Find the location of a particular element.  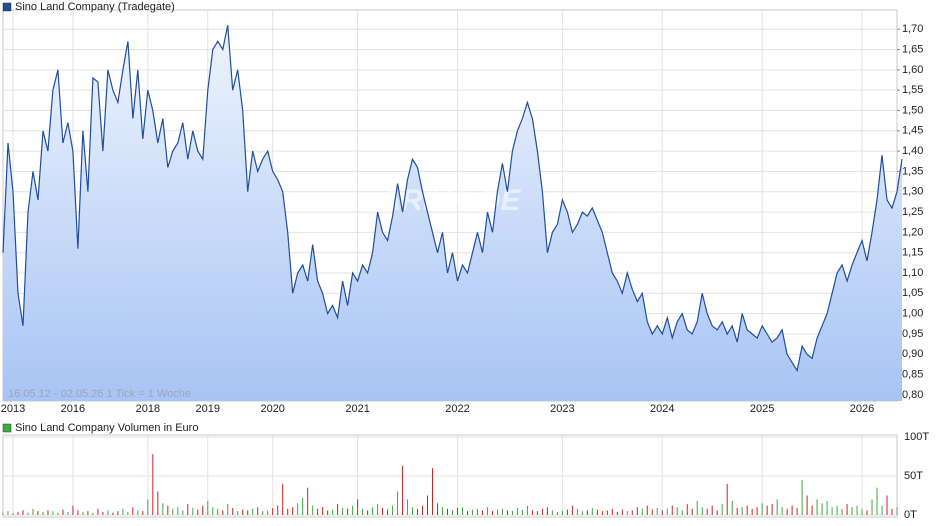

y-tick-label: 50T is located at coordinates (913, 476).